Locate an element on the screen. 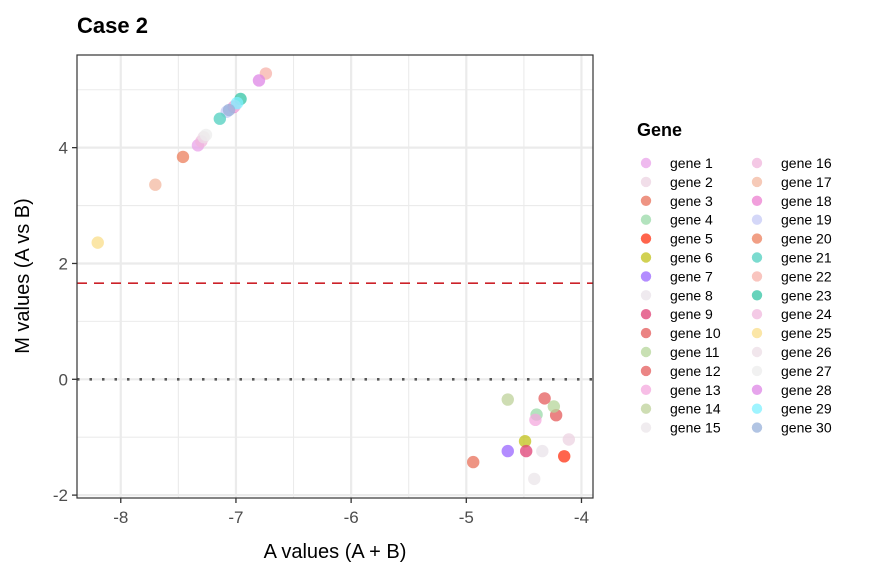 Image resolution: width=873 pixels, height=576 pixels. legend-label: gene 12 is located at coordinates (695, 371).